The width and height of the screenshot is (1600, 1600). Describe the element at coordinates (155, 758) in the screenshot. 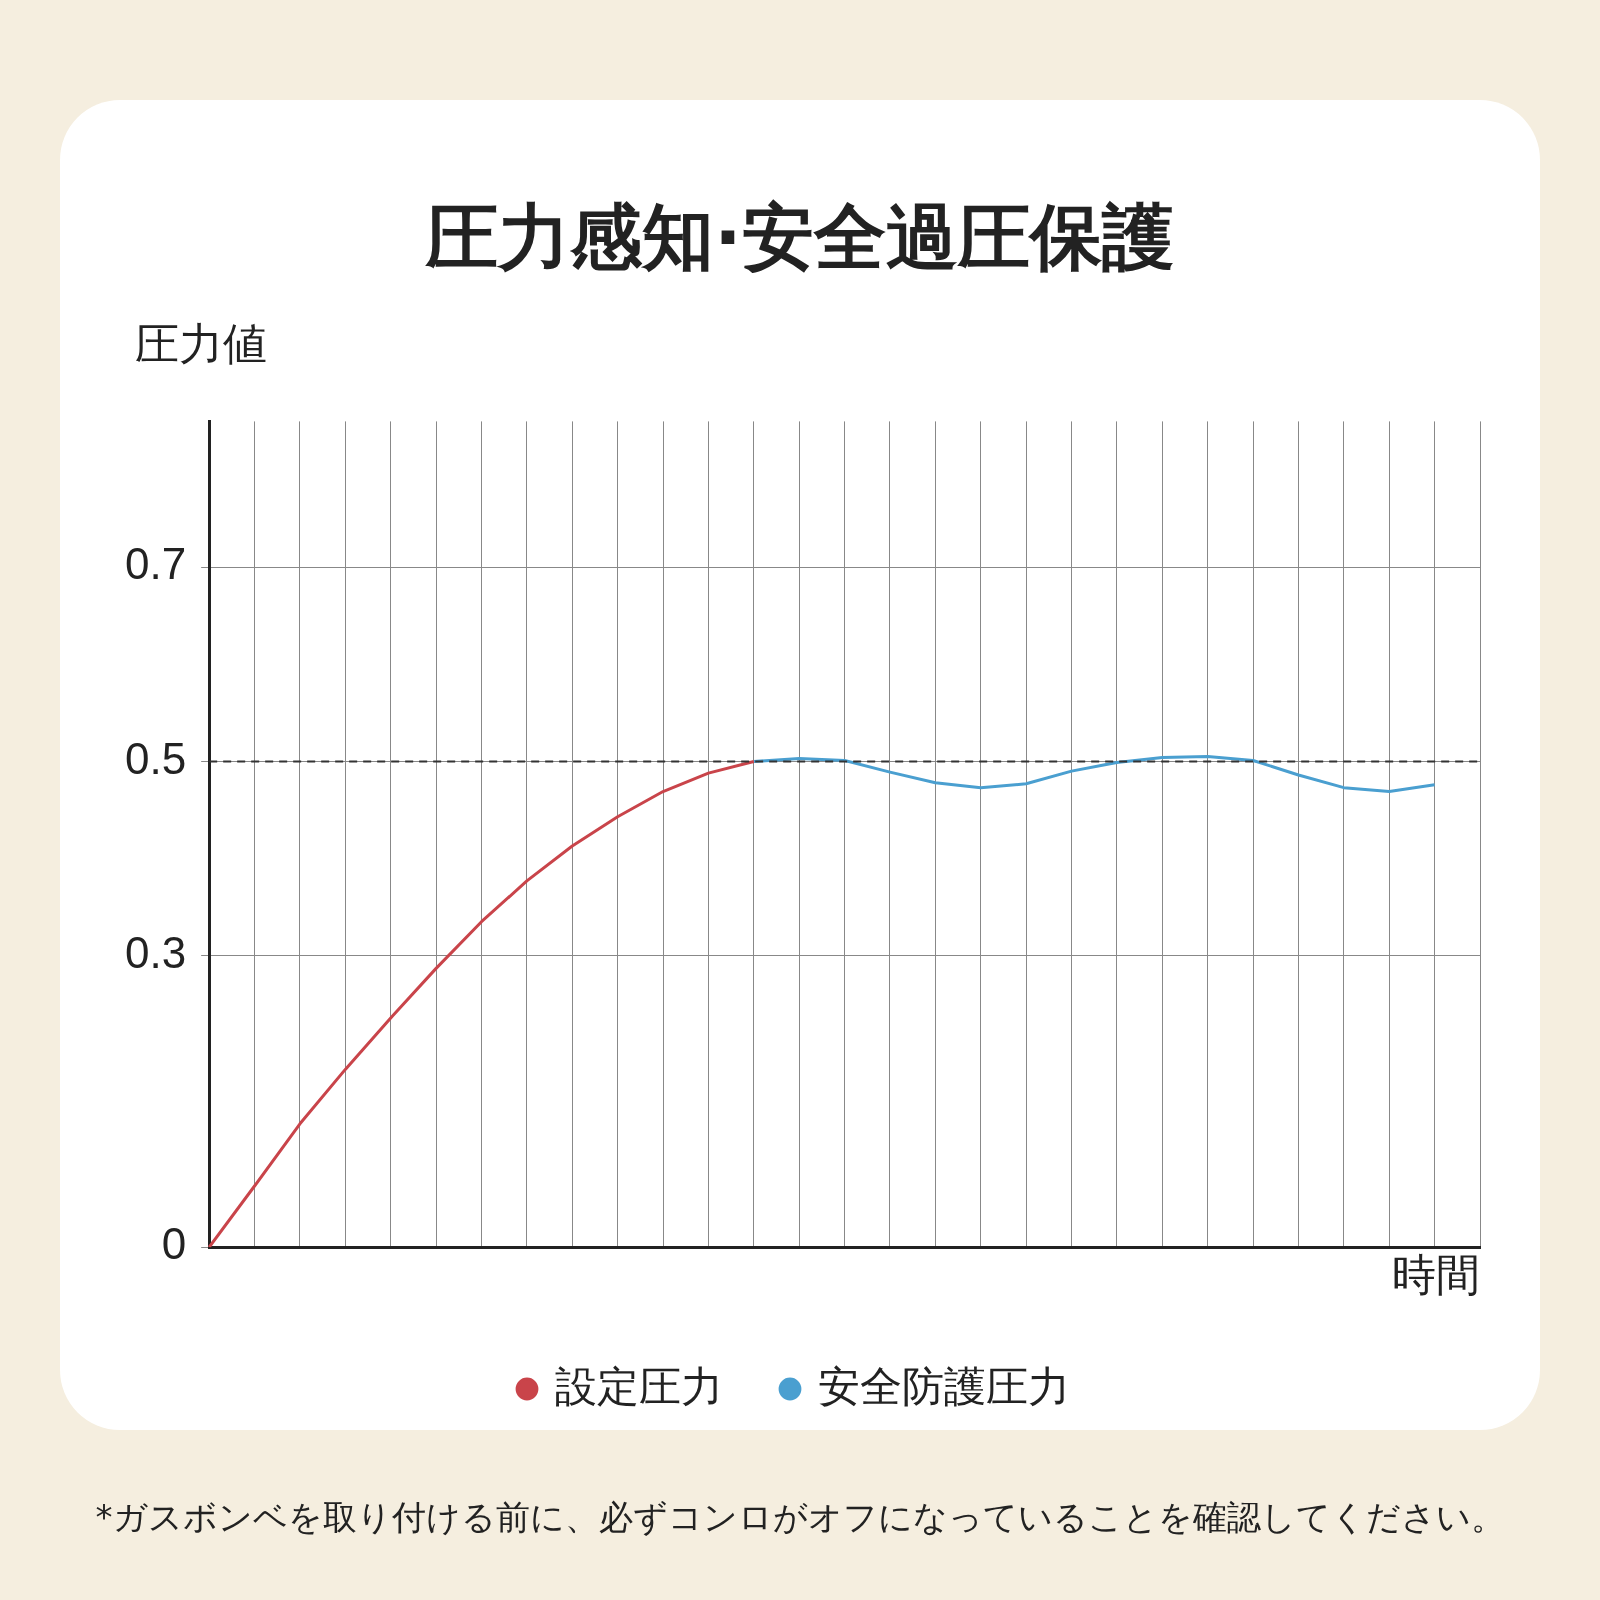

I see `y-tick-label: 0.5` at that location.